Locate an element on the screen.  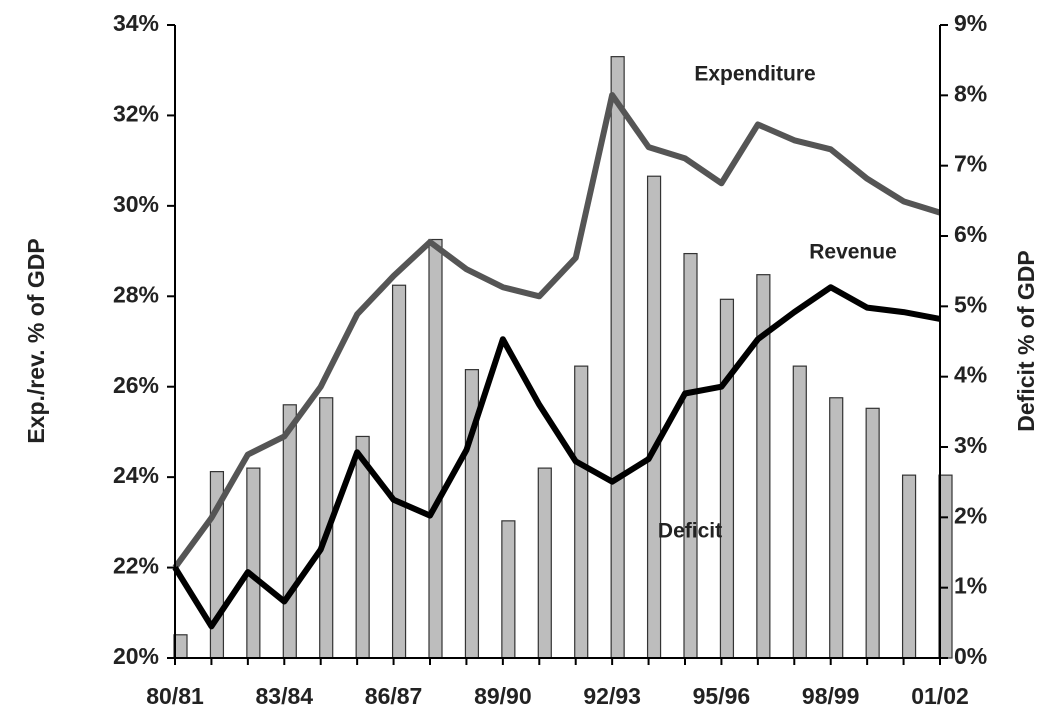
y-tick-label: 24% is located at coordinates (136, 475).